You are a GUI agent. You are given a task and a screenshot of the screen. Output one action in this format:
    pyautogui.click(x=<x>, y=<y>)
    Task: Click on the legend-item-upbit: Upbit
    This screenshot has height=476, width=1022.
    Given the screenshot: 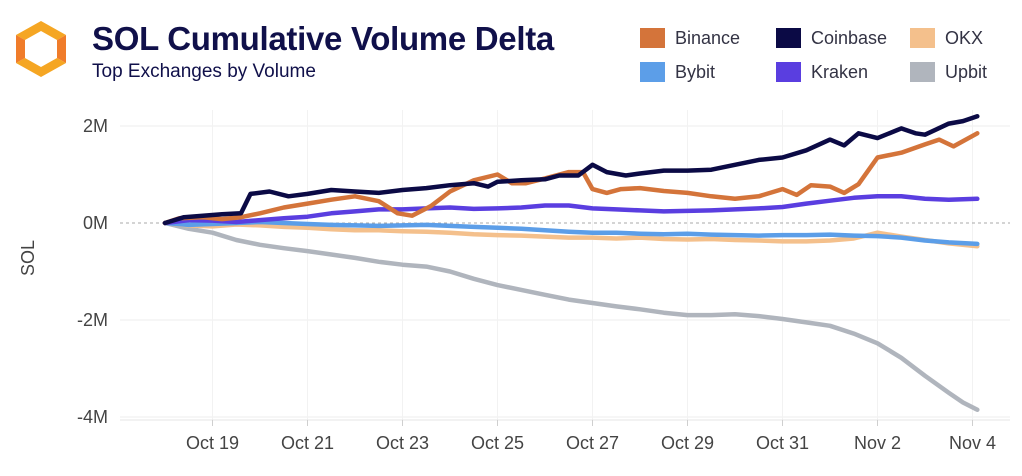 What is the action you would take?
    pyautogui.click(x=948, y=72)
    